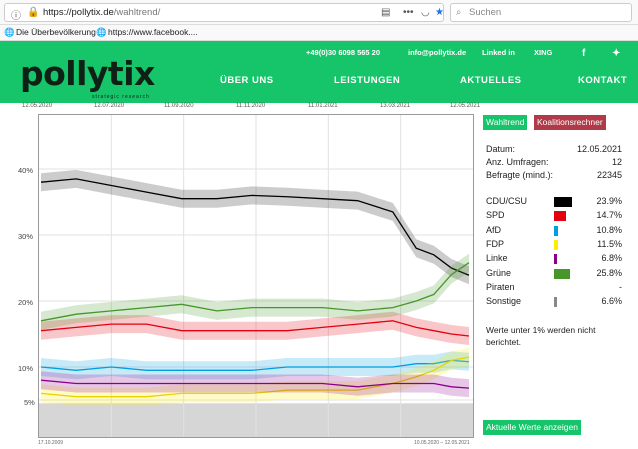 This screenshot has width=638, height=449. Describe the element at coordinates (497, 258) in the screenshot. I see `party-name: Linke` at that location.